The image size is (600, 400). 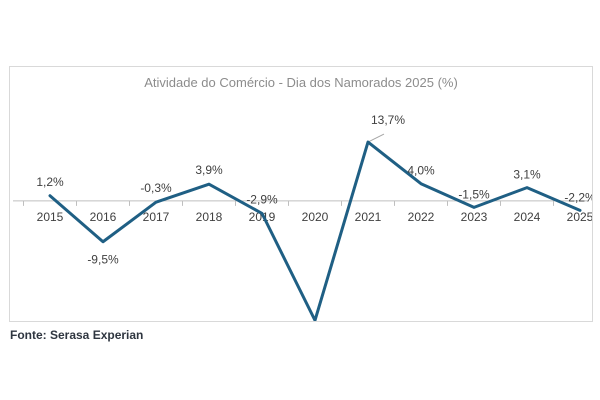 What do you see at coordinates (527, 175) in the screenshot?
I see `data-label: 3,1%` at bounding box center [527, 175].